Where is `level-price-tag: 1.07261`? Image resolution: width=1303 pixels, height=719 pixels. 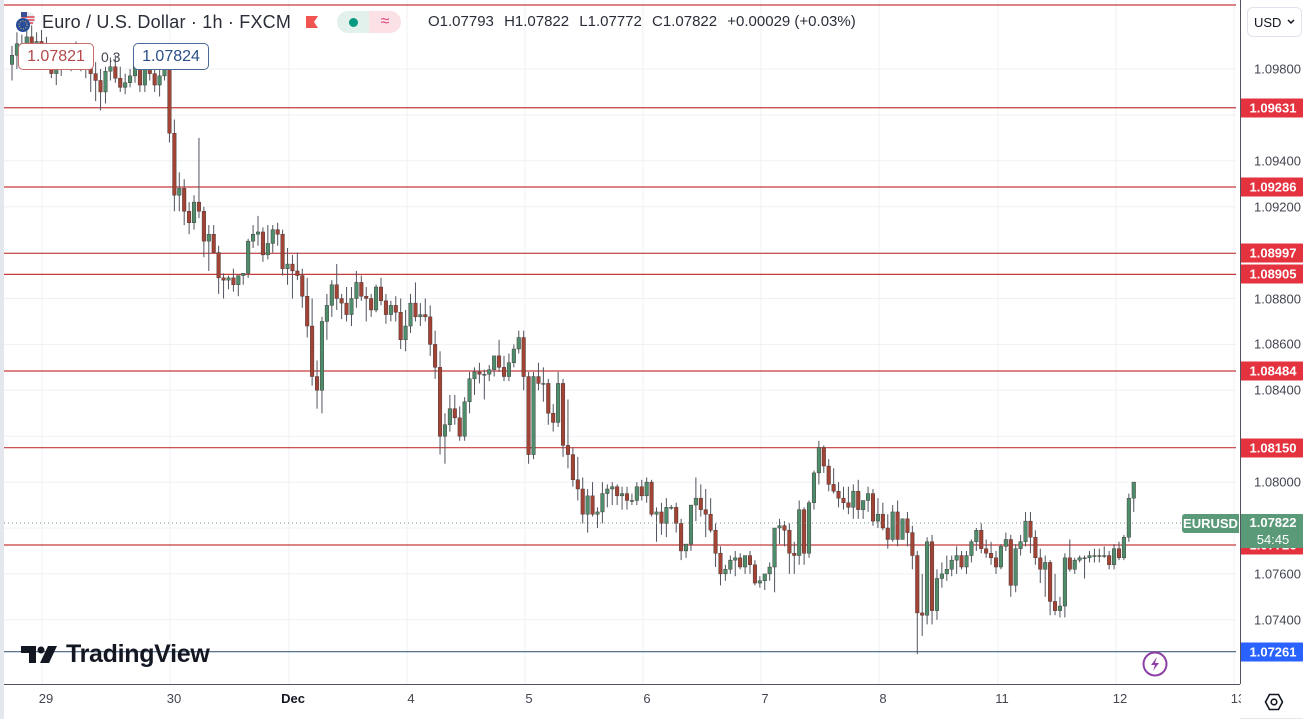
level-price-tag: 1.07261 is located at coordinates (1272, 652).